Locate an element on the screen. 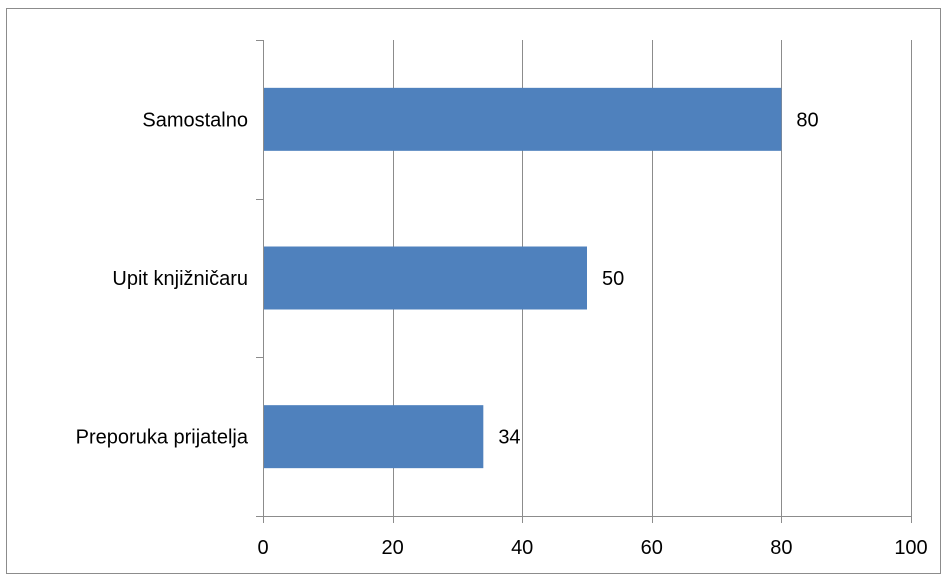  x-tick-label: 40 is located at coordinates (522, 548).